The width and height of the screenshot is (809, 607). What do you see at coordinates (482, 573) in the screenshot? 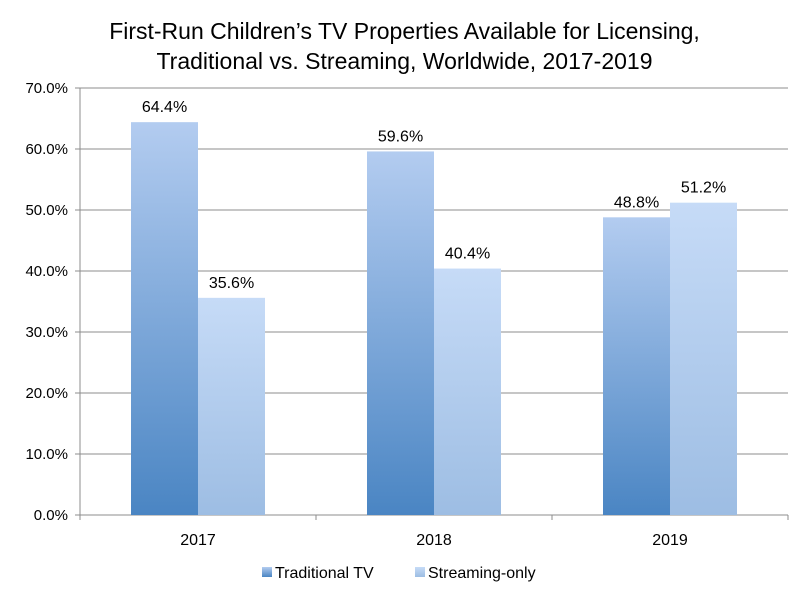
I see `legend-label: Streaming-only` at bounding box center [482, 573].